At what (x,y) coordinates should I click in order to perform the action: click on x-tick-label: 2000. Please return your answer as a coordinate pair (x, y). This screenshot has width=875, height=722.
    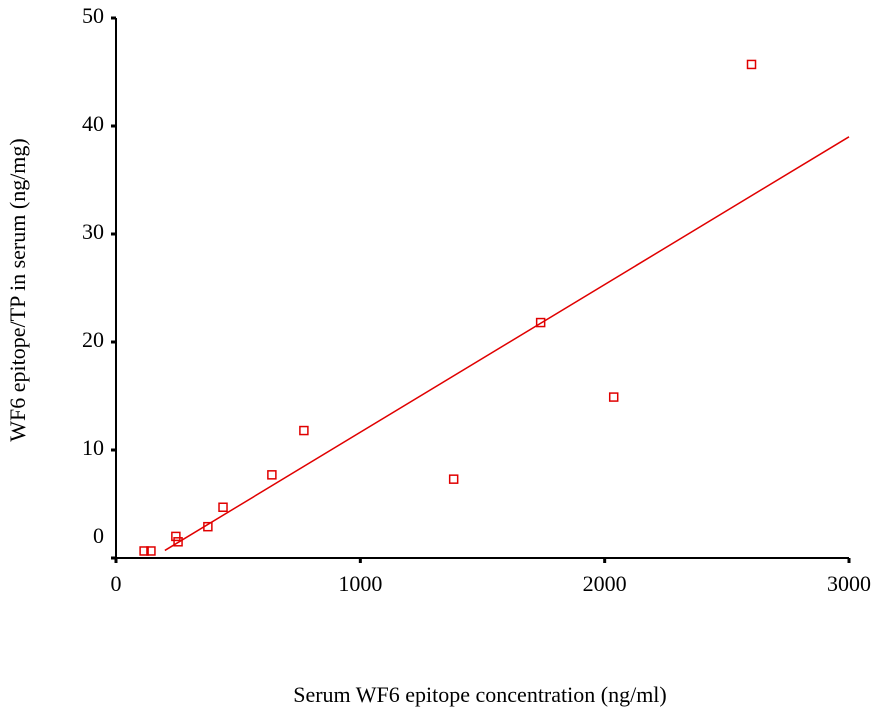
    Looking at the image, I should click on (605, 583).